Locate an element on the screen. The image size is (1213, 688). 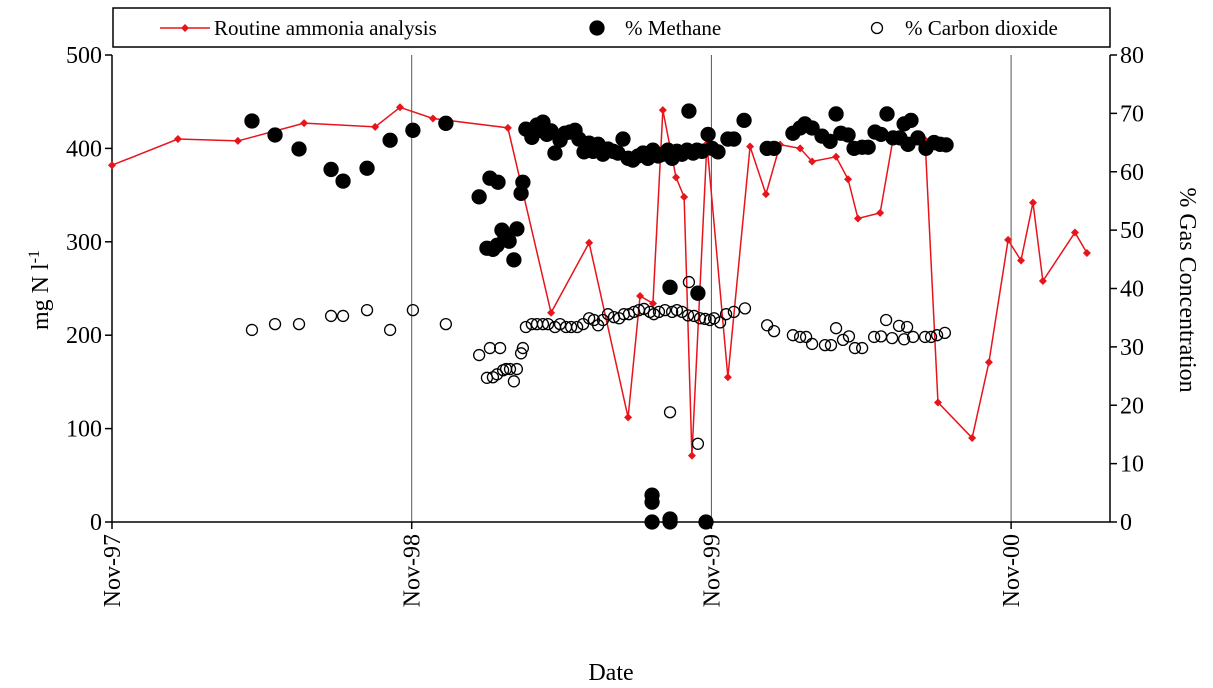
y-tick-label: 200 is located at coordinates (84, 336).